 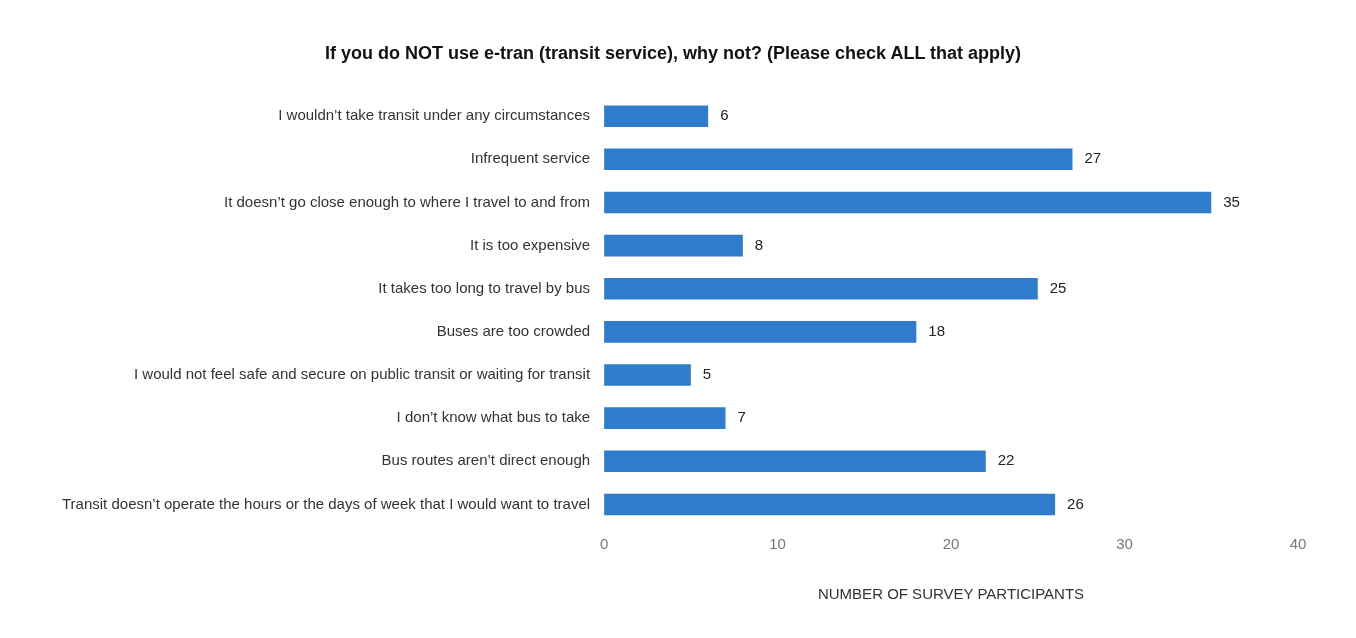 I want to click on y-tick-label: It takes too long to travel by bus, so click(x=484, y=287).